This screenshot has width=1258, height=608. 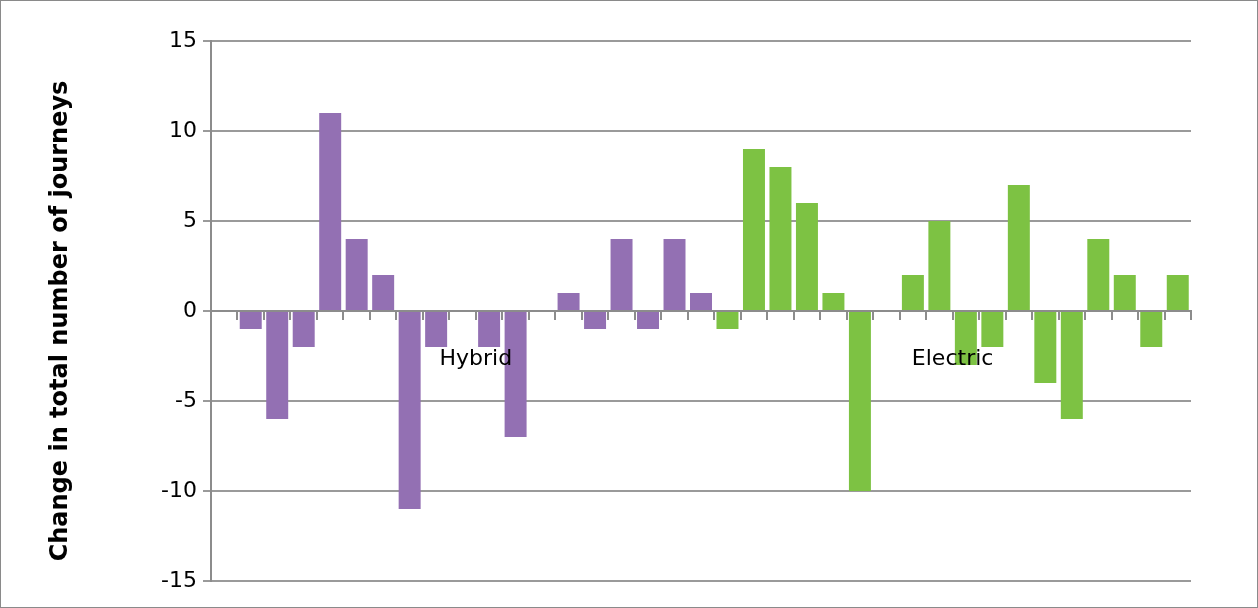 What do you see at coordinates (179, 489) in the screenshot?
I see `y-tick-label: -10` at bounding box center [179, 489].